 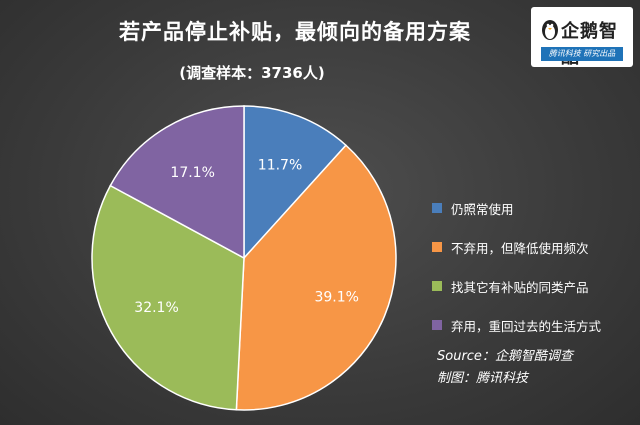 I want to click on slice-value-label: 39.1%, so click(x=336, y=297).